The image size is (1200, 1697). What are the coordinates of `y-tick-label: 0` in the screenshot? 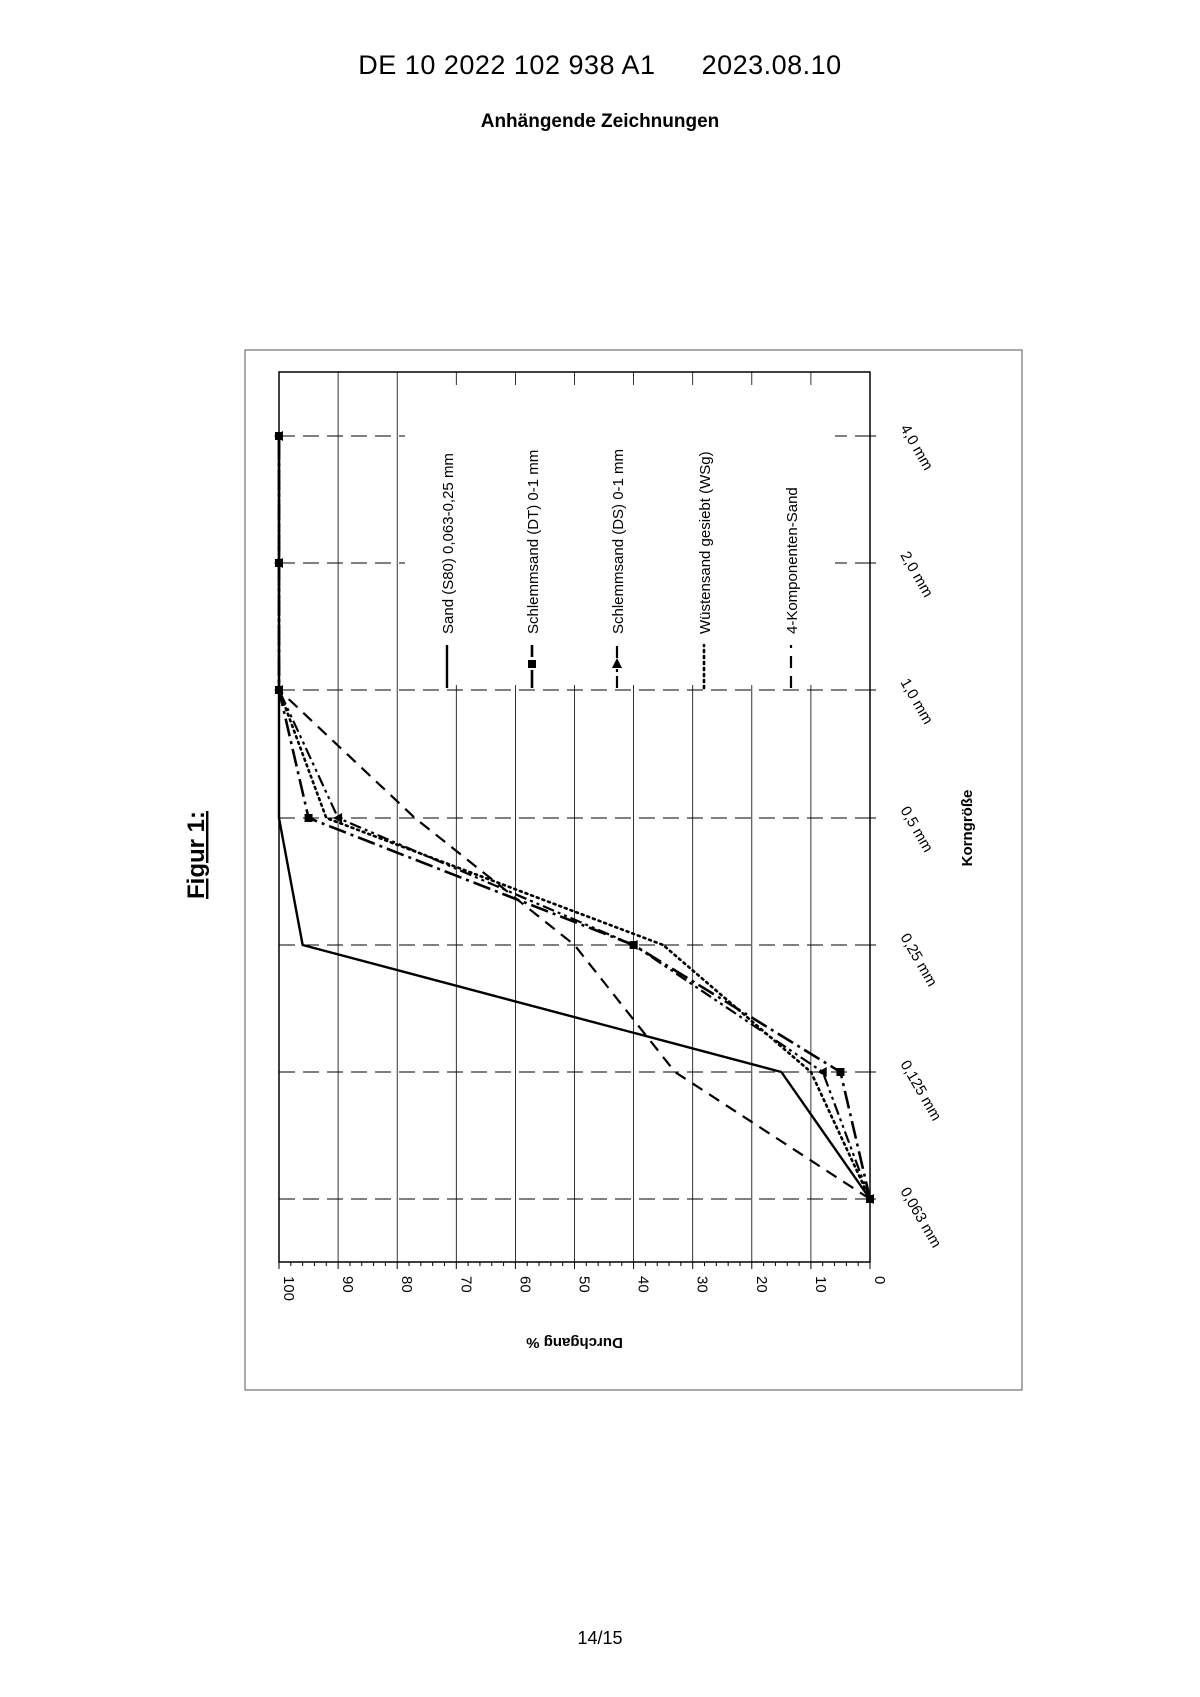 It's located at (879, 1280).